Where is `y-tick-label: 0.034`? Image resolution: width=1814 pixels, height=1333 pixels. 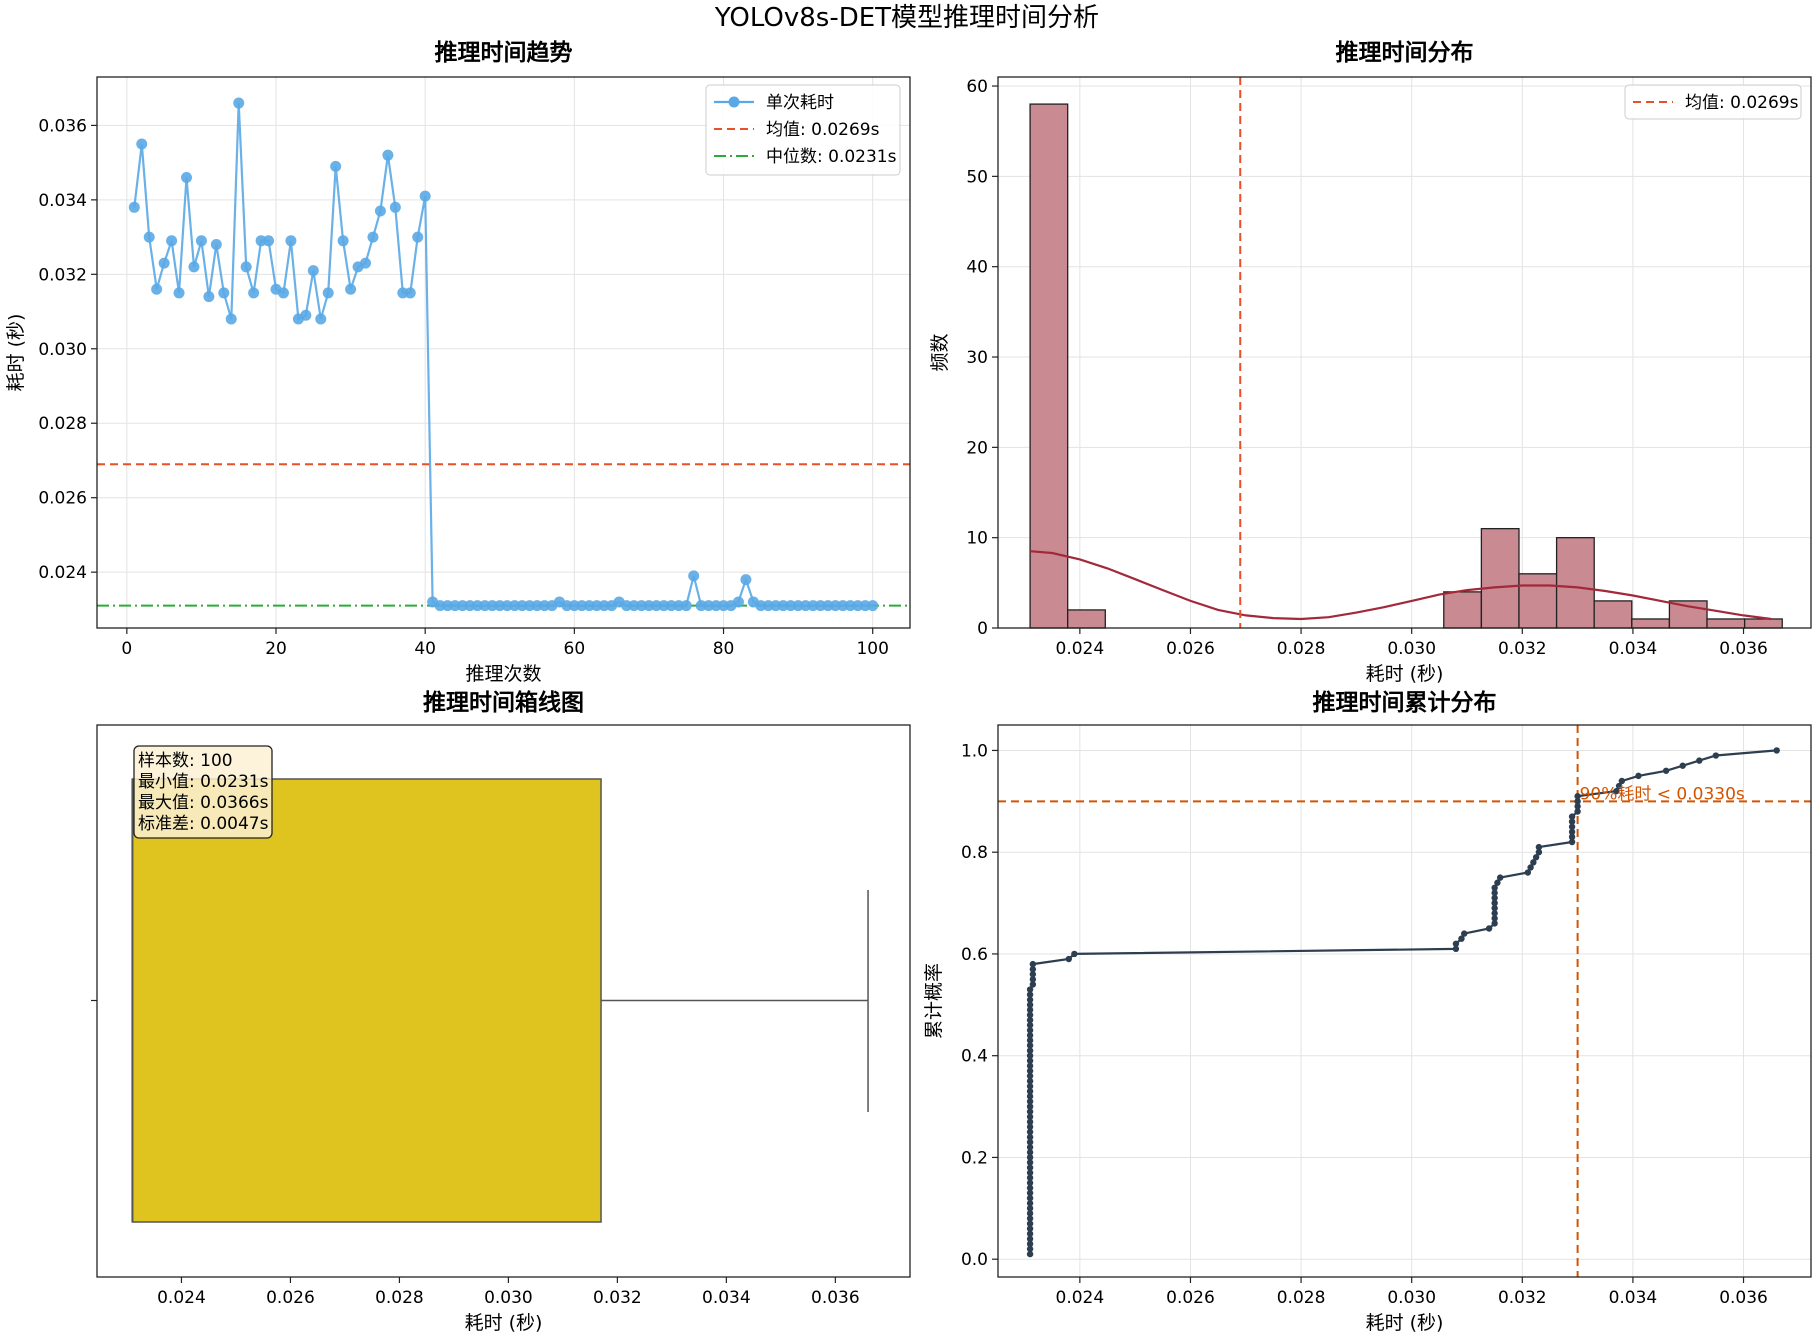
y-tick-label: 0.034 is located at coordinates (62, 201).